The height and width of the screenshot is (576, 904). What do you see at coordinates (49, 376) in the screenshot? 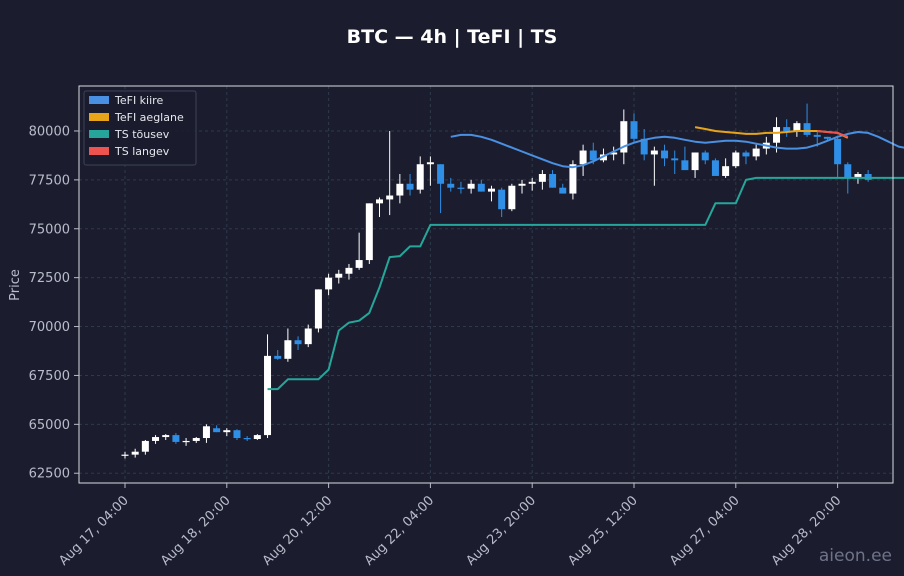
I see `y-tick-label: 67500` at bounding box center [49, 376].